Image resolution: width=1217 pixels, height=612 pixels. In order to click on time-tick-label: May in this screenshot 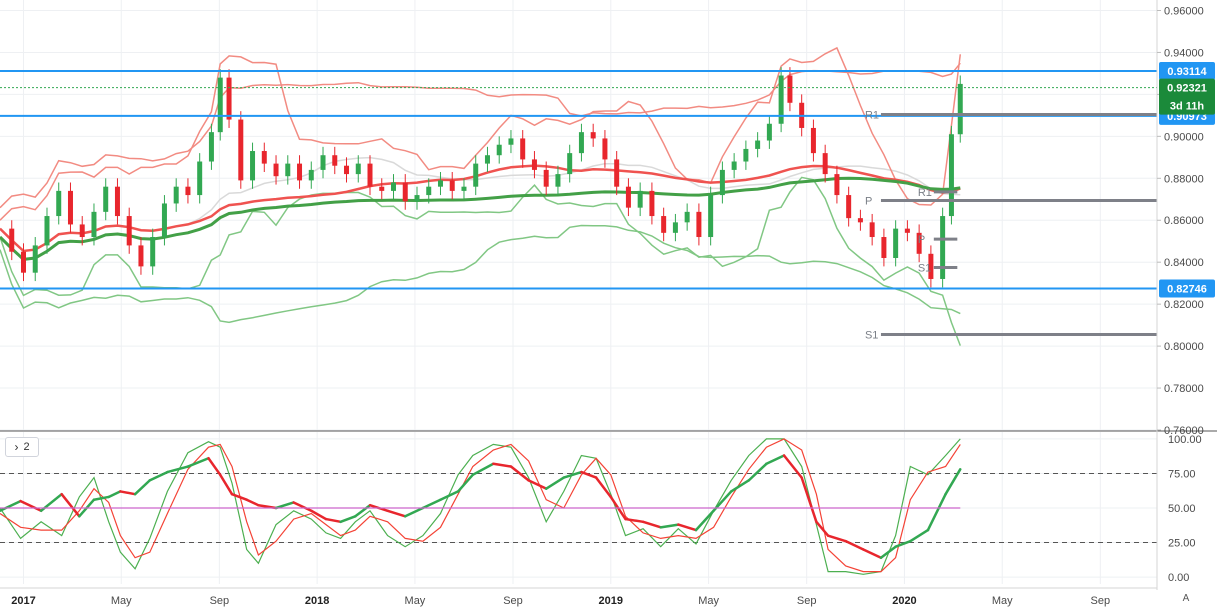, I will do `click(708, 601)`.